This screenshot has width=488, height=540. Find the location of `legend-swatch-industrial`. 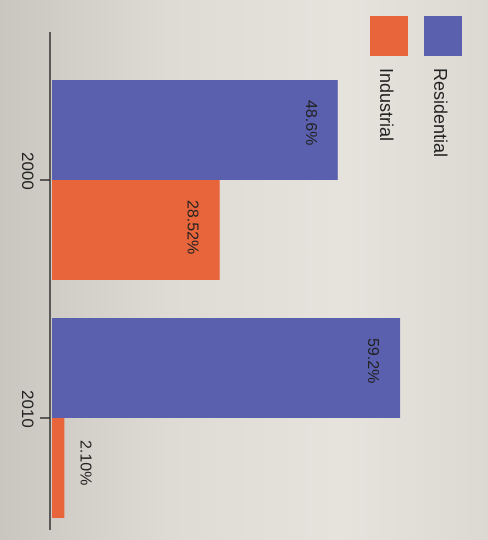

legend-swatch-industrial is located at coordinates (389, 36).